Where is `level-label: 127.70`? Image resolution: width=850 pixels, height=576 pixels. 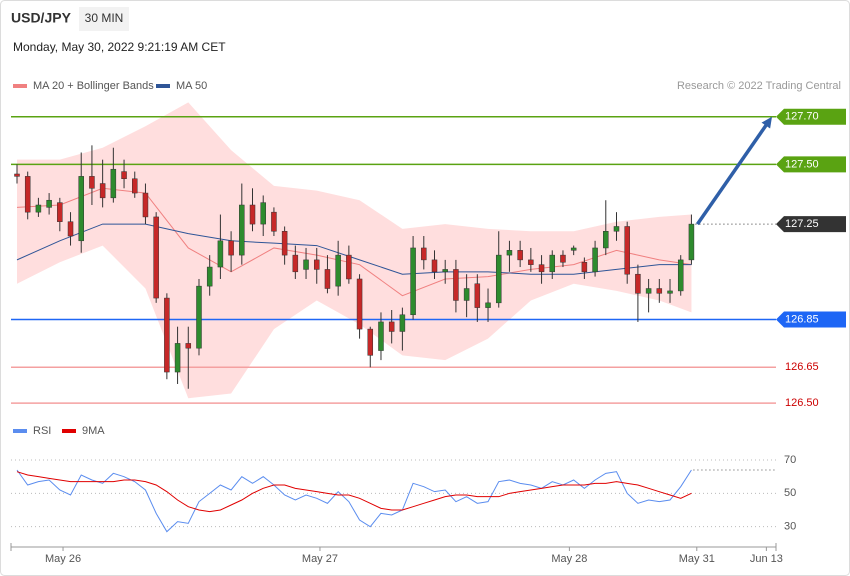
level-label: 127.70 is located at coordinates (802, 117).